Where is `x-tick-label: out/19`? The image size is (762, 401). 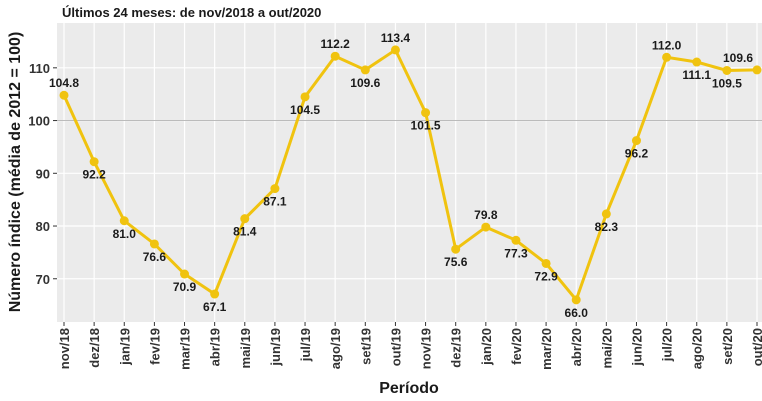 x-tick-label: out/19 is located at coordinates (395, 347).